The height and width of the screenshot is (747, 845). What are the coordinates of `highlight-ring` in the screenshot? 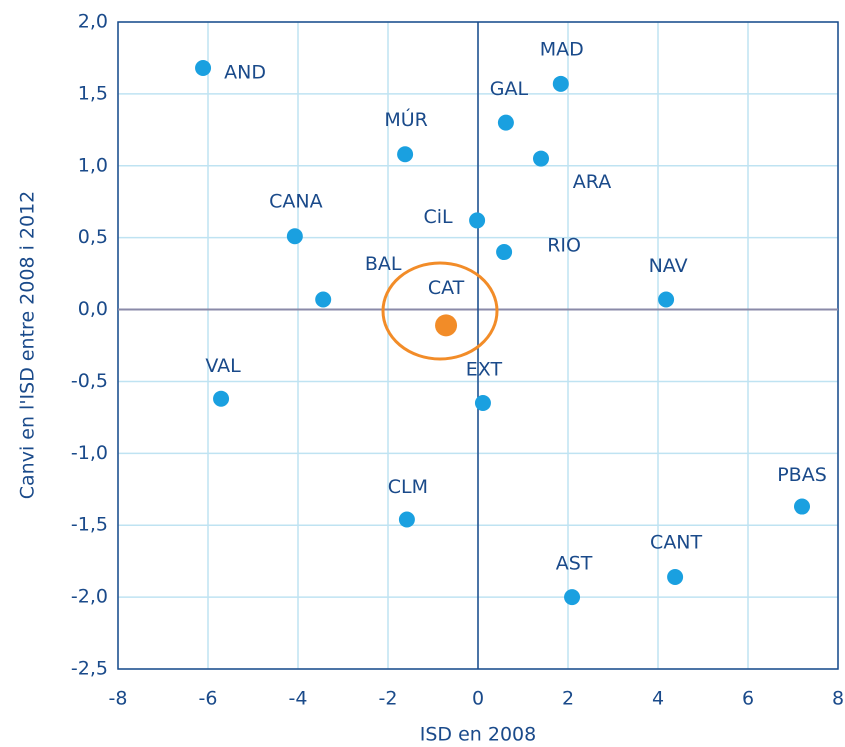 It's located at (440, 311).